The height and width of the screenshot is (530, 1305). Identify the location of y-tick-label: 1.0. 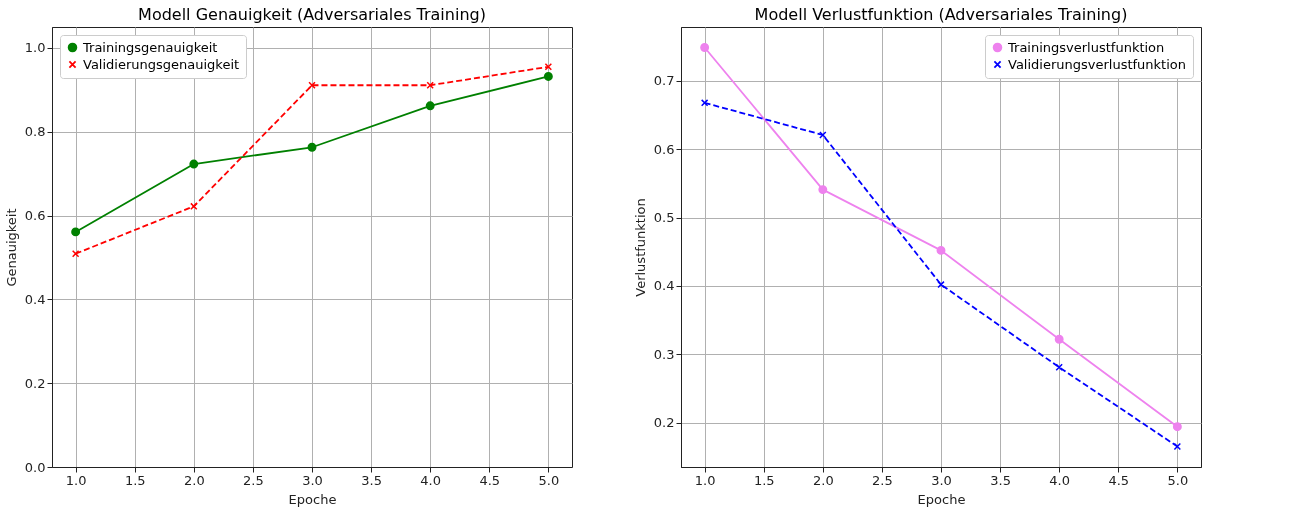
(35, 48).